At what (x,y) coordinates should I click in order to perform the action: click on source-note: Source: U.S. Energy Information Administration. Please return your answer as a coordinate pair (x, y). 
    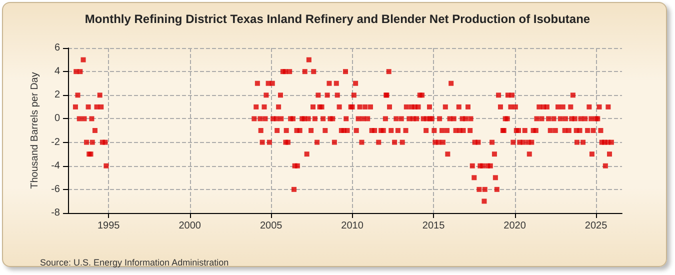
    Looking at the image, I should click on (134, 263).